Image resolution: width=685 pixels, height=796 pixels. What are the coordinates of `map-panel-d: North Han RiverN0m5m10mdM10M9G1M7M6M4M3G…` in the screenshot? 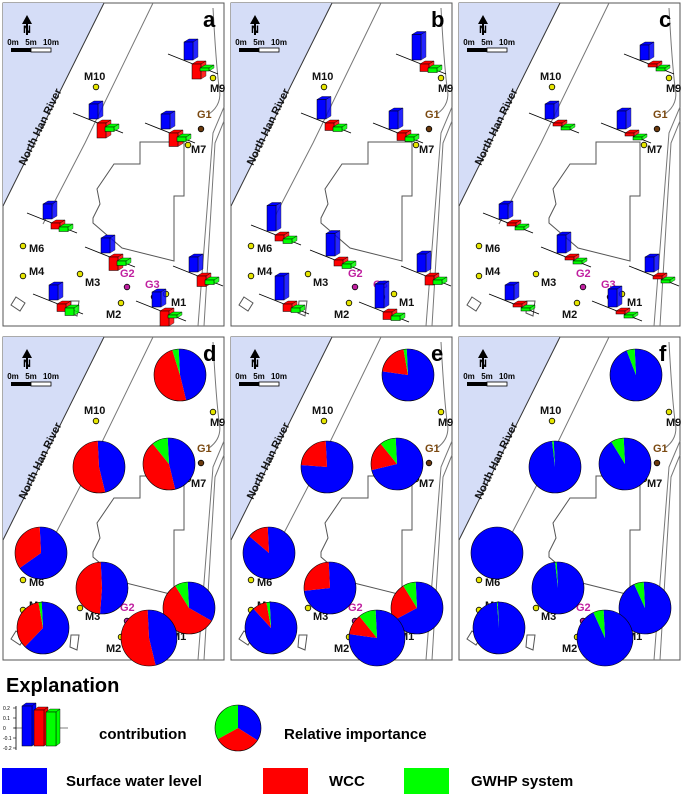 It's located at (113, 501).